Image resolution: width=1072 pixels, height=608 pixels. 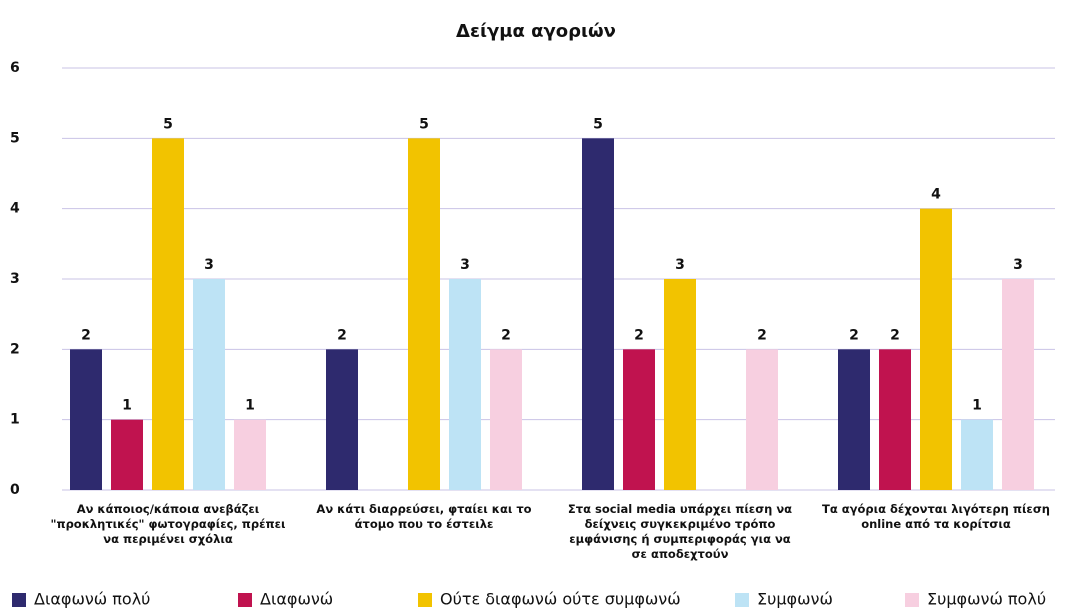 I want to click on legend-label: Ούτε διαφωνώ ούτε συμφωνώ, so click(x=560, y=599).